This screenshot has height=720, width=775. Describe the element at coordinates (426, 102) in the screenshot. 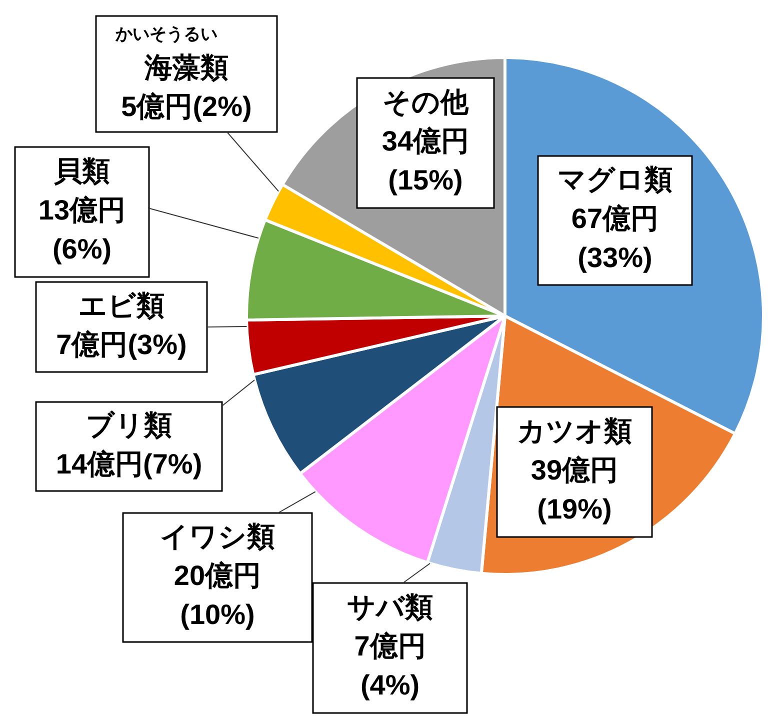

I see `slice-label: その他` at that location.